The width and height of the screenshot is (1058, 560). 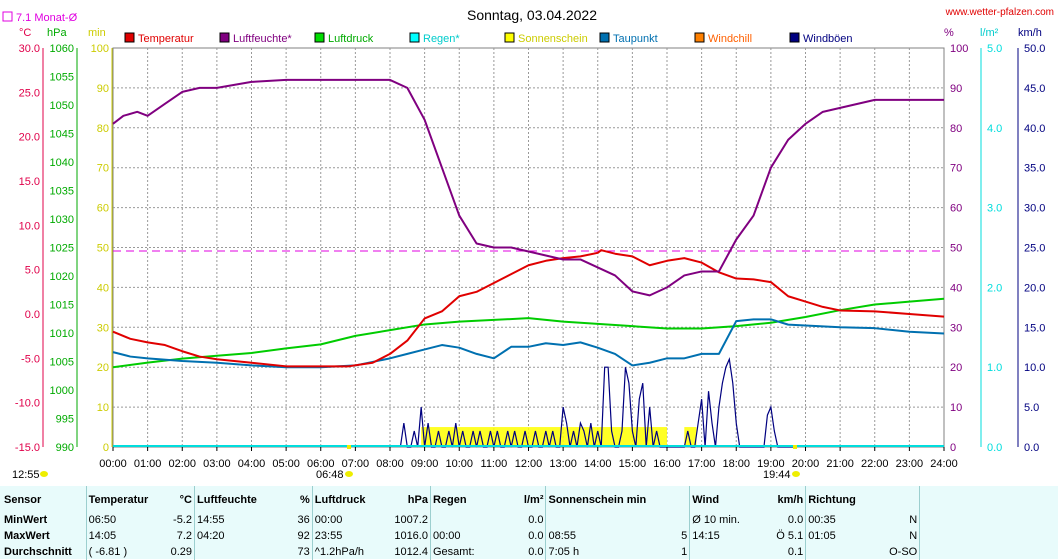 I want to click on header-sensor: Sensor, so click(x=23, y=500).